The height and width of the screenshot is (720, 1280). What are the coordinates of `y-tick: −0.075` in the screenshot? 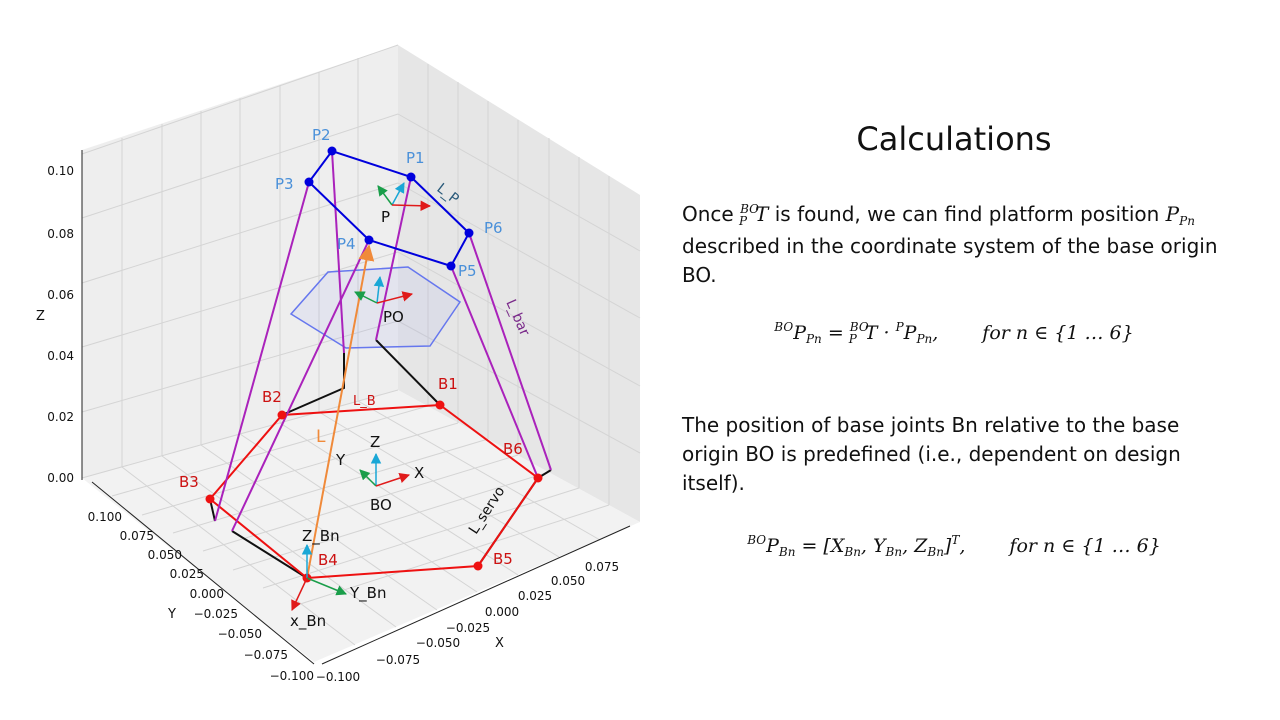 It's located at (266, 655).